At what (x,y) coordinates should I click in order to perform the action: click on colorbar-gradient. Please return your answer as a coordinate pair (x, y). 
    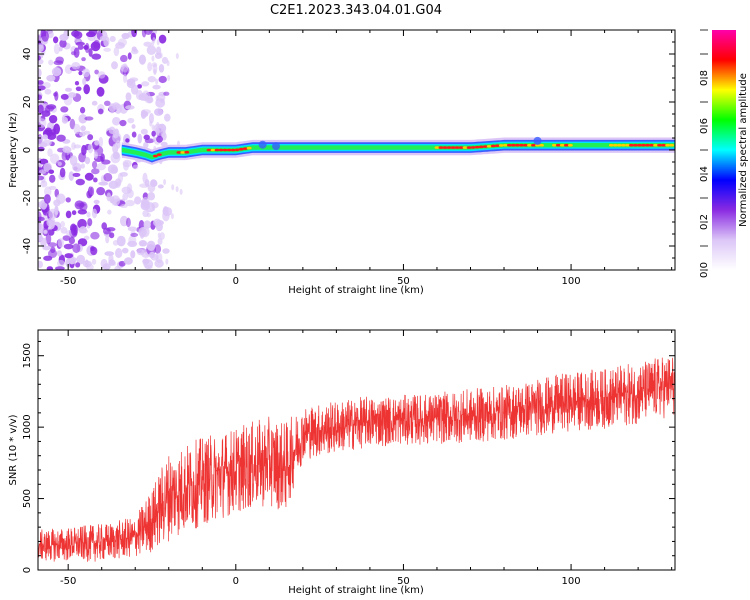
    Looking at the image, I should click on (724, 150).